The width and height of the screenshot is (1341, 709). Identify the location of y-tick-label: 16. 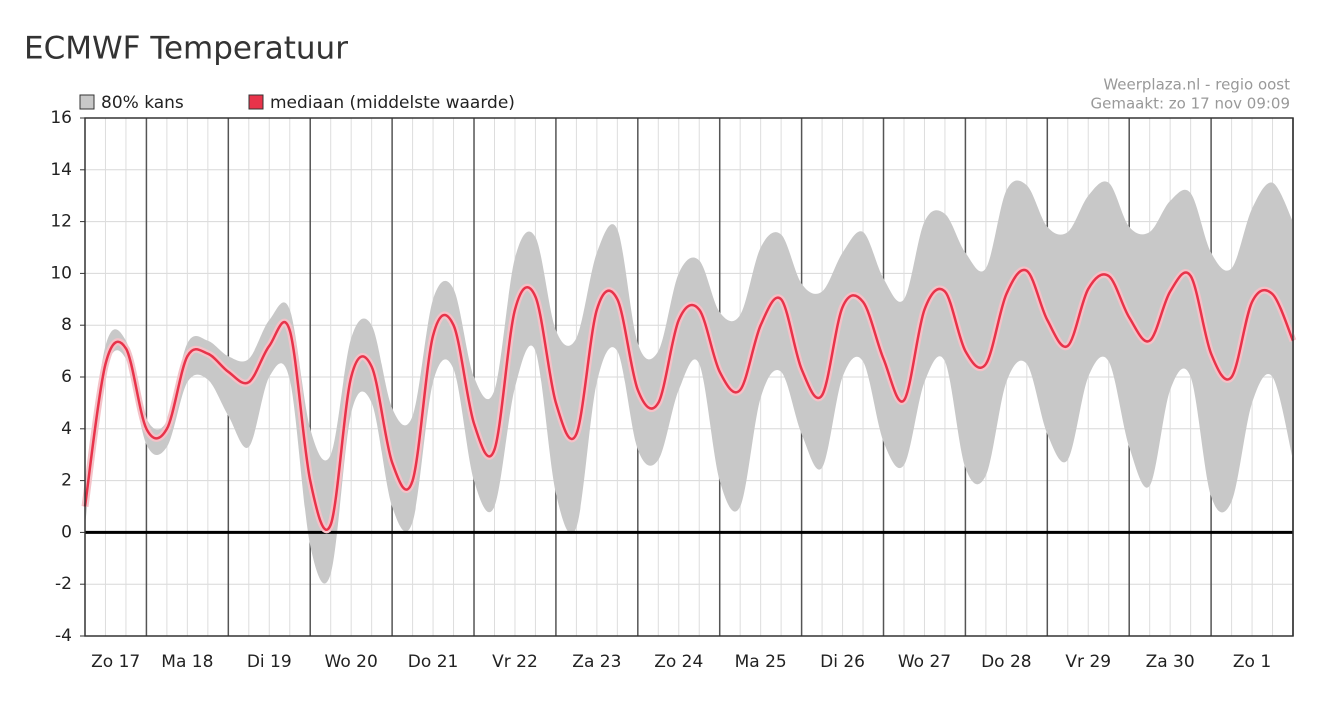
(61, 118).